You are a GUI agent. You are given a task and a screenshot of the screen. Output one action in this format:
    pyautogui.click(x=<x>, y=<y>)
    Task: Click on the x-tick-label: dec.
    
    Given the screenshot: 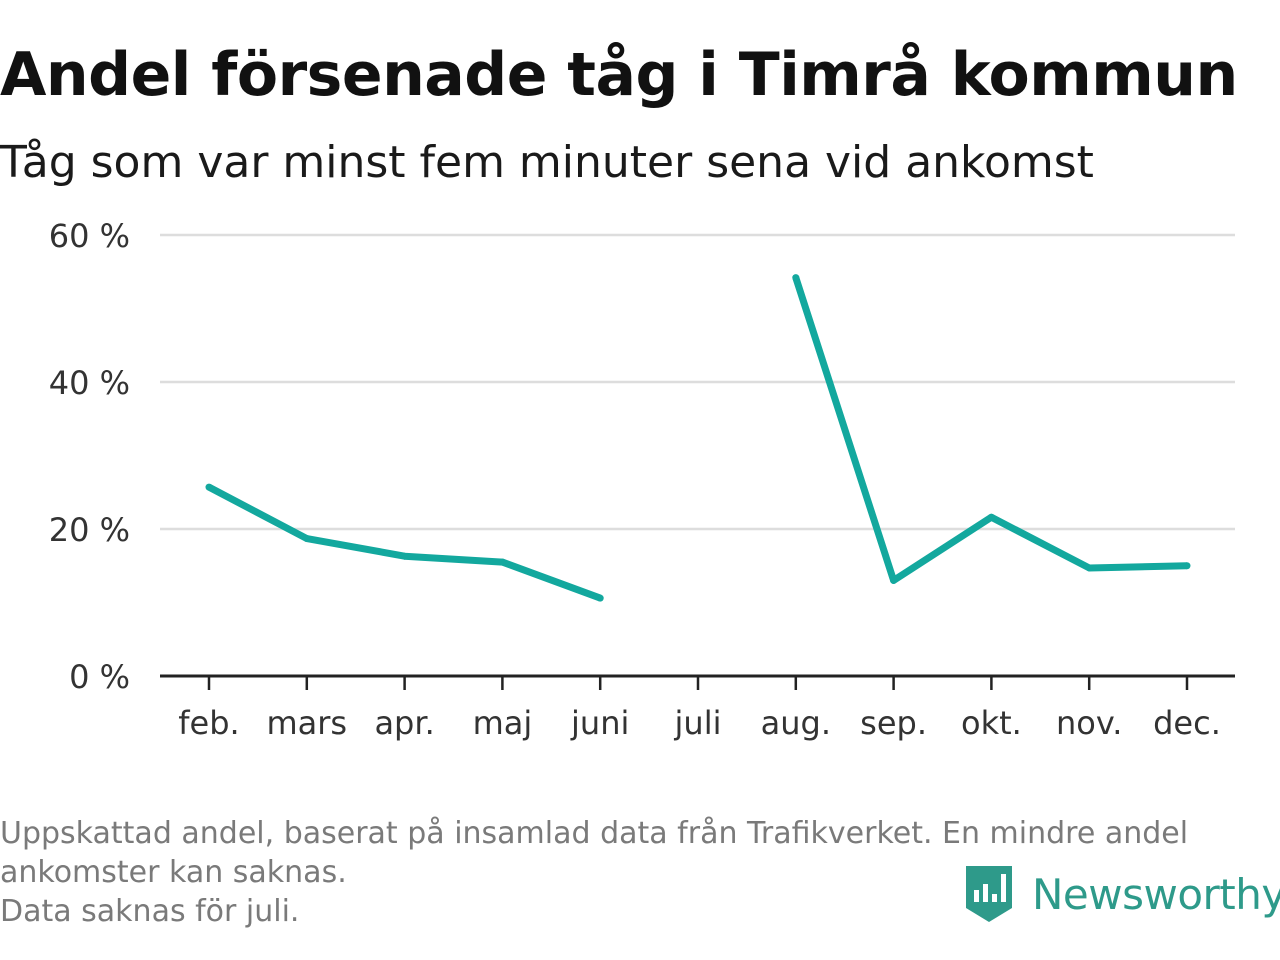 What is the action you would take?
    pyautogui.click(x=1187, y=723)
    